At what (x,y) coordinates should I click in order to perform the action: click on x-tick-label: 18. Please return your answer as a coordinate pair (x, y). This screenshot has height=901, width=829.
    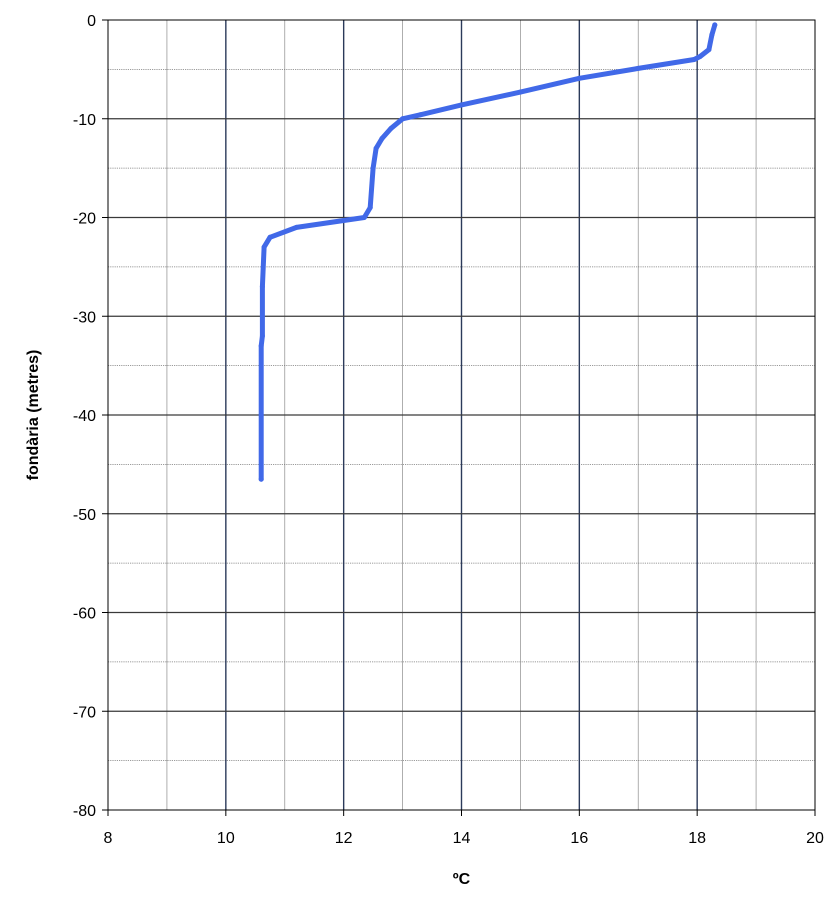
    Looking at the image, I should click on (697, 838).